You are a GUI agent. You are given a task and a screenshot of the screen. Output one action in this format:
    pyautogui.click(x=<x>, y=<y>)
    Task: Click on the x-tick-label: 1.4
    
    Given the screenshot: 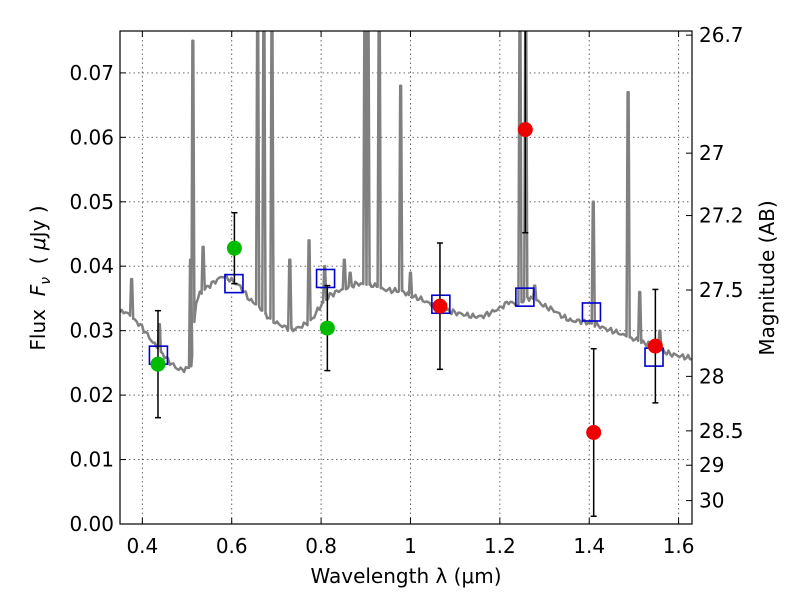 What is the action you would take?
    pyautogui.click(x=589, y=546)
    